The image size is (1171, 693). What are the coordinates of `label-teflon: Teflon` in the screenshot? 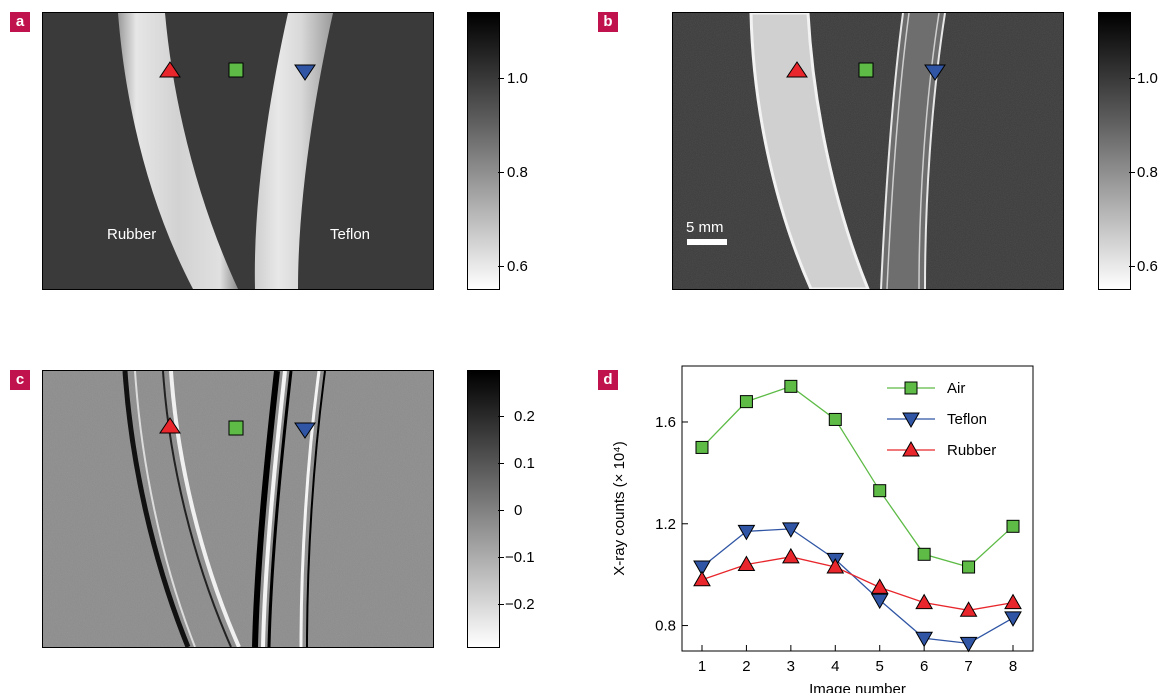 It's located at (350, 234).